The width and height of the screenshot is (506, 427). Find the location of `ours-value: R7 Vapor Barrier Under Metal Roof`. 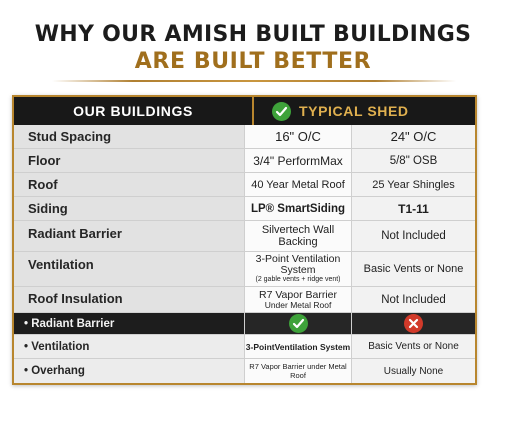

ours-value: R7 Vapor Barrier Under Metal Roof is located at coordinates (297, 299).